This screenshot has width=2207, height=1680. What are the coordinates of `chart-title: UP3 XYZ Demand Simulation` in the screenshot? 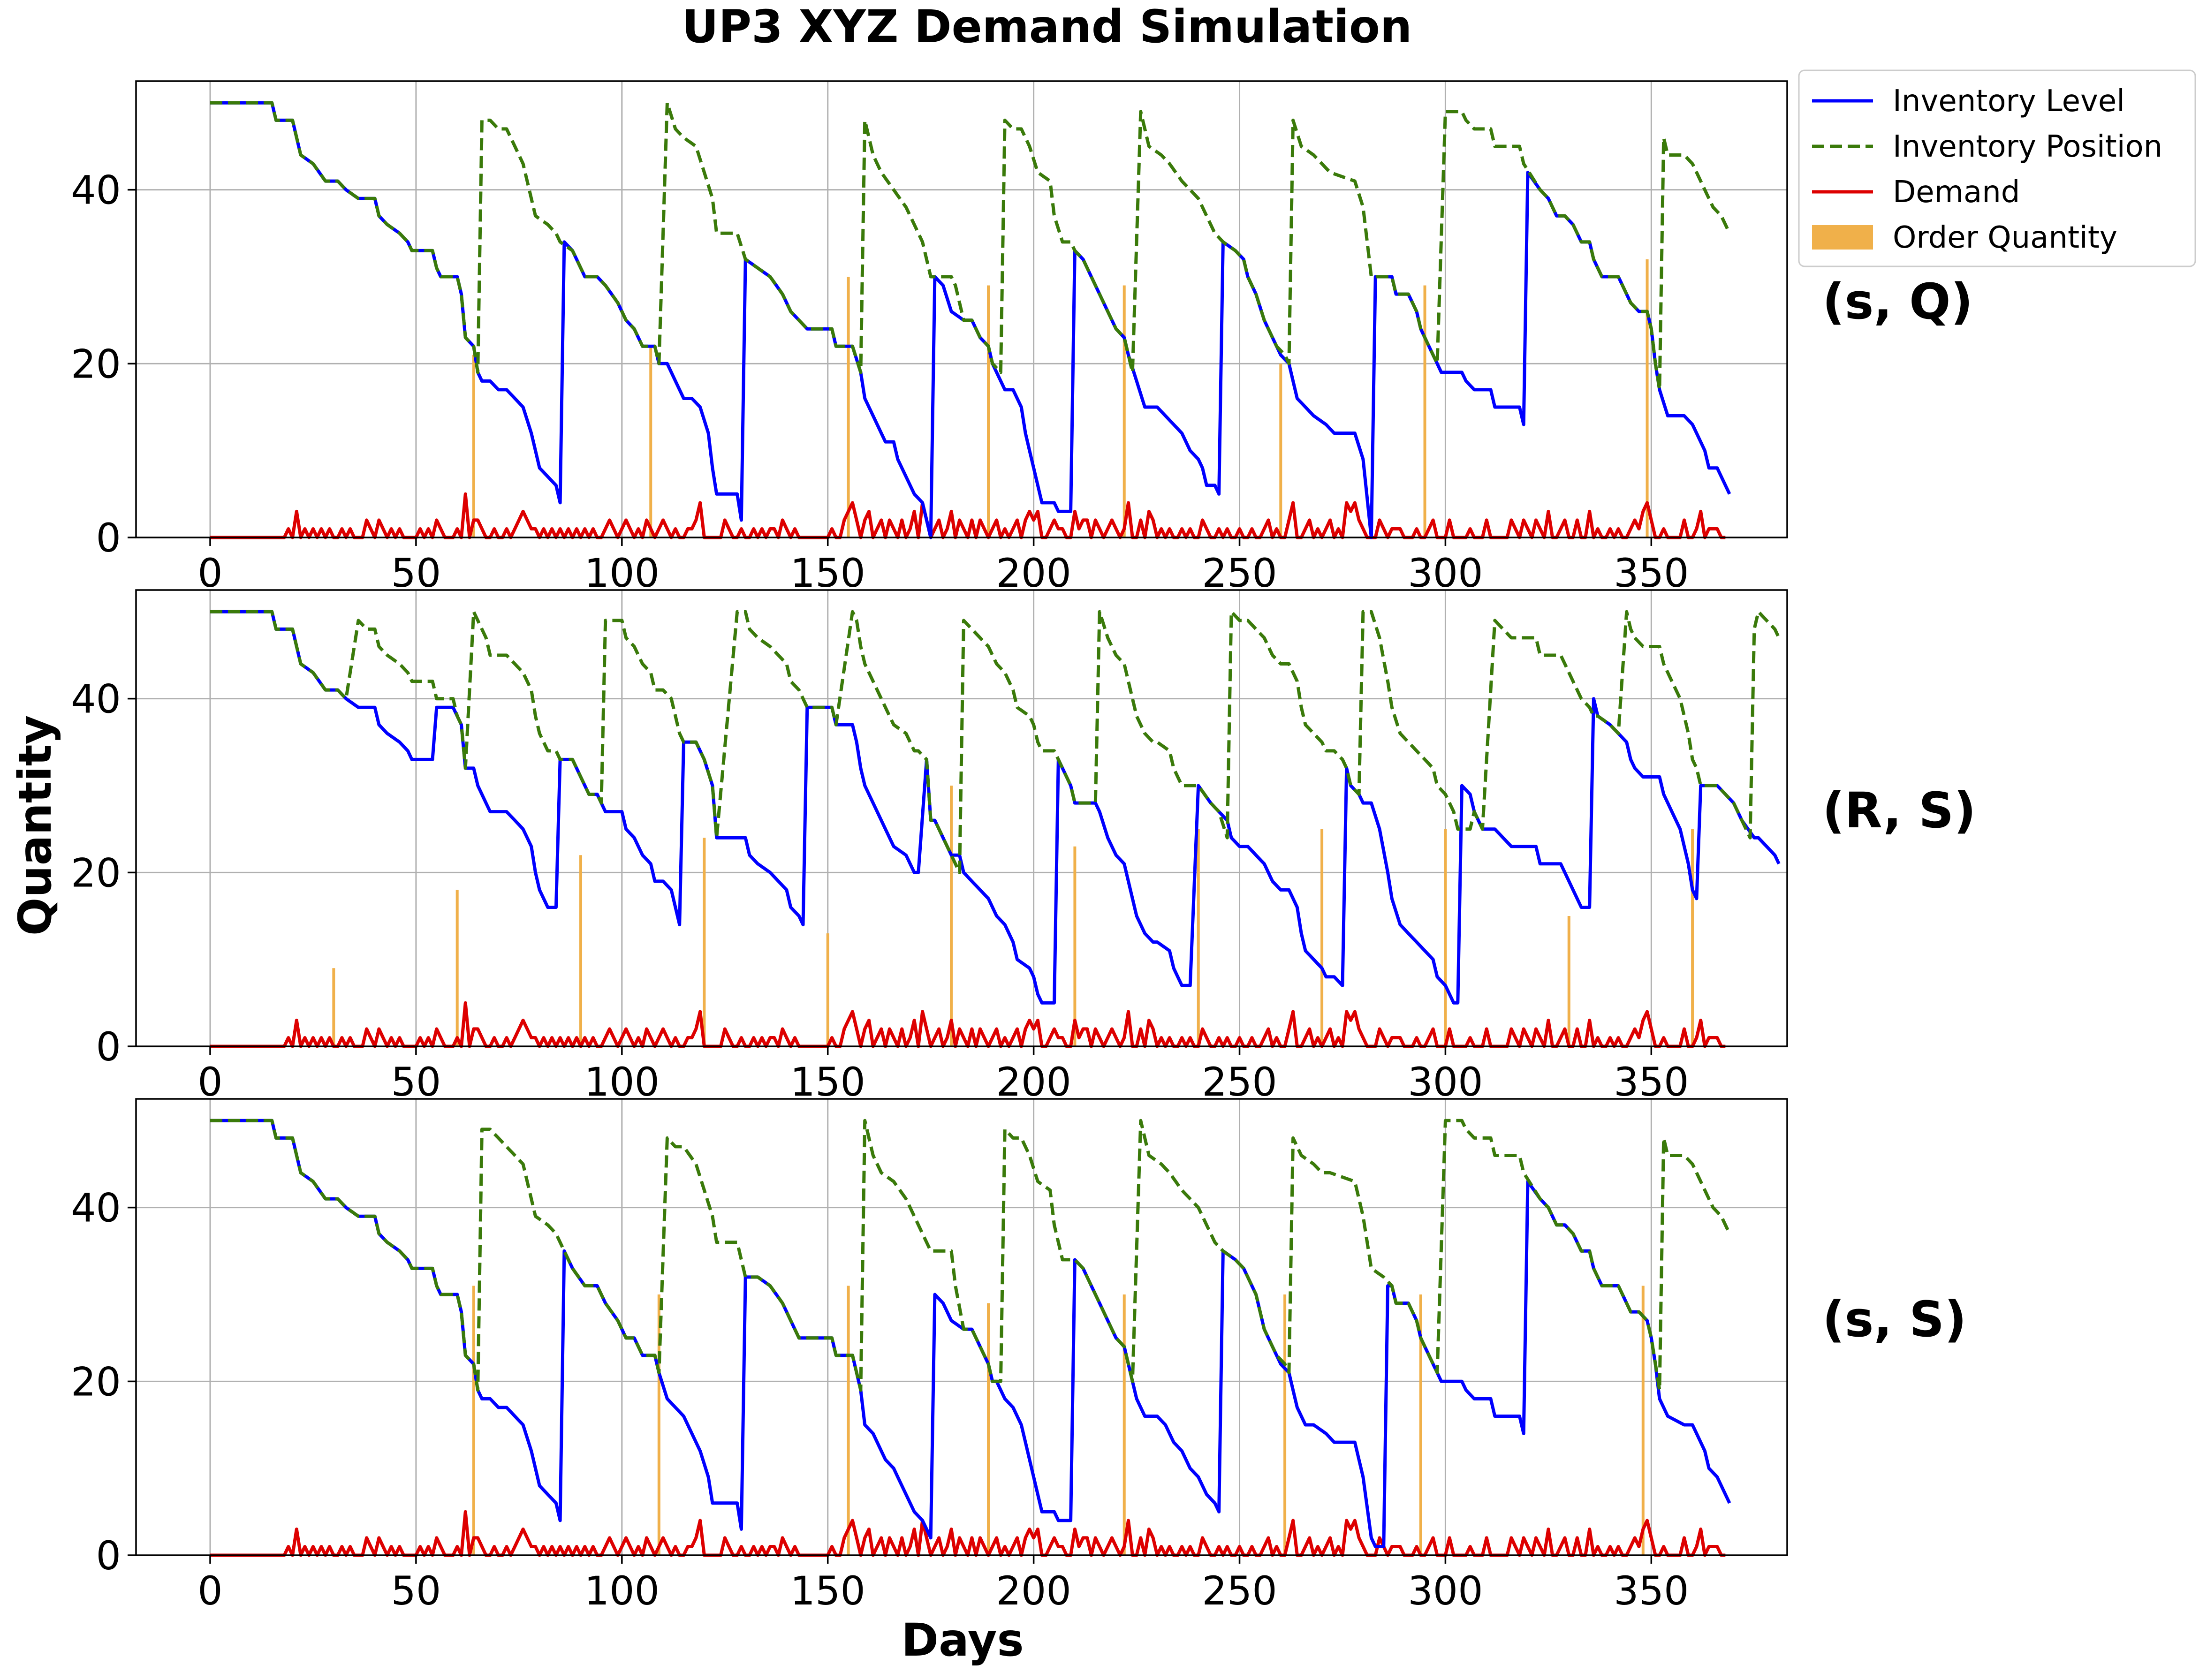 It's located at (1047, 27).